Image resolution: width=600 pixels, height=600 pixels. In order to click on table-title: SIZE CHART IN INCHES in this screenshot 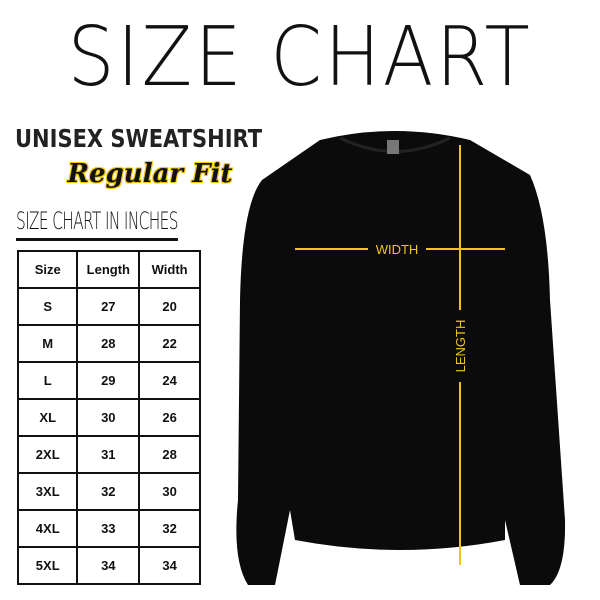, I will do `click(97, 223)`.